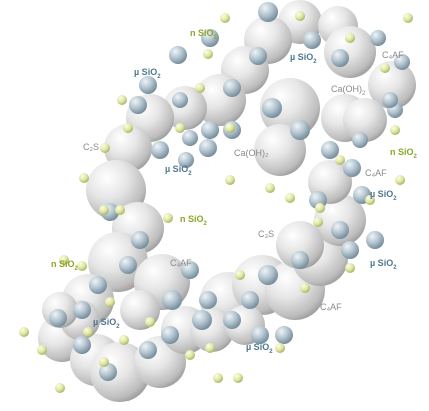  What do you see at coordinates (303, 58) in the screenshot?
I see `label-micro-silica-1: µ SiO2` at bounding box center [303, 58].